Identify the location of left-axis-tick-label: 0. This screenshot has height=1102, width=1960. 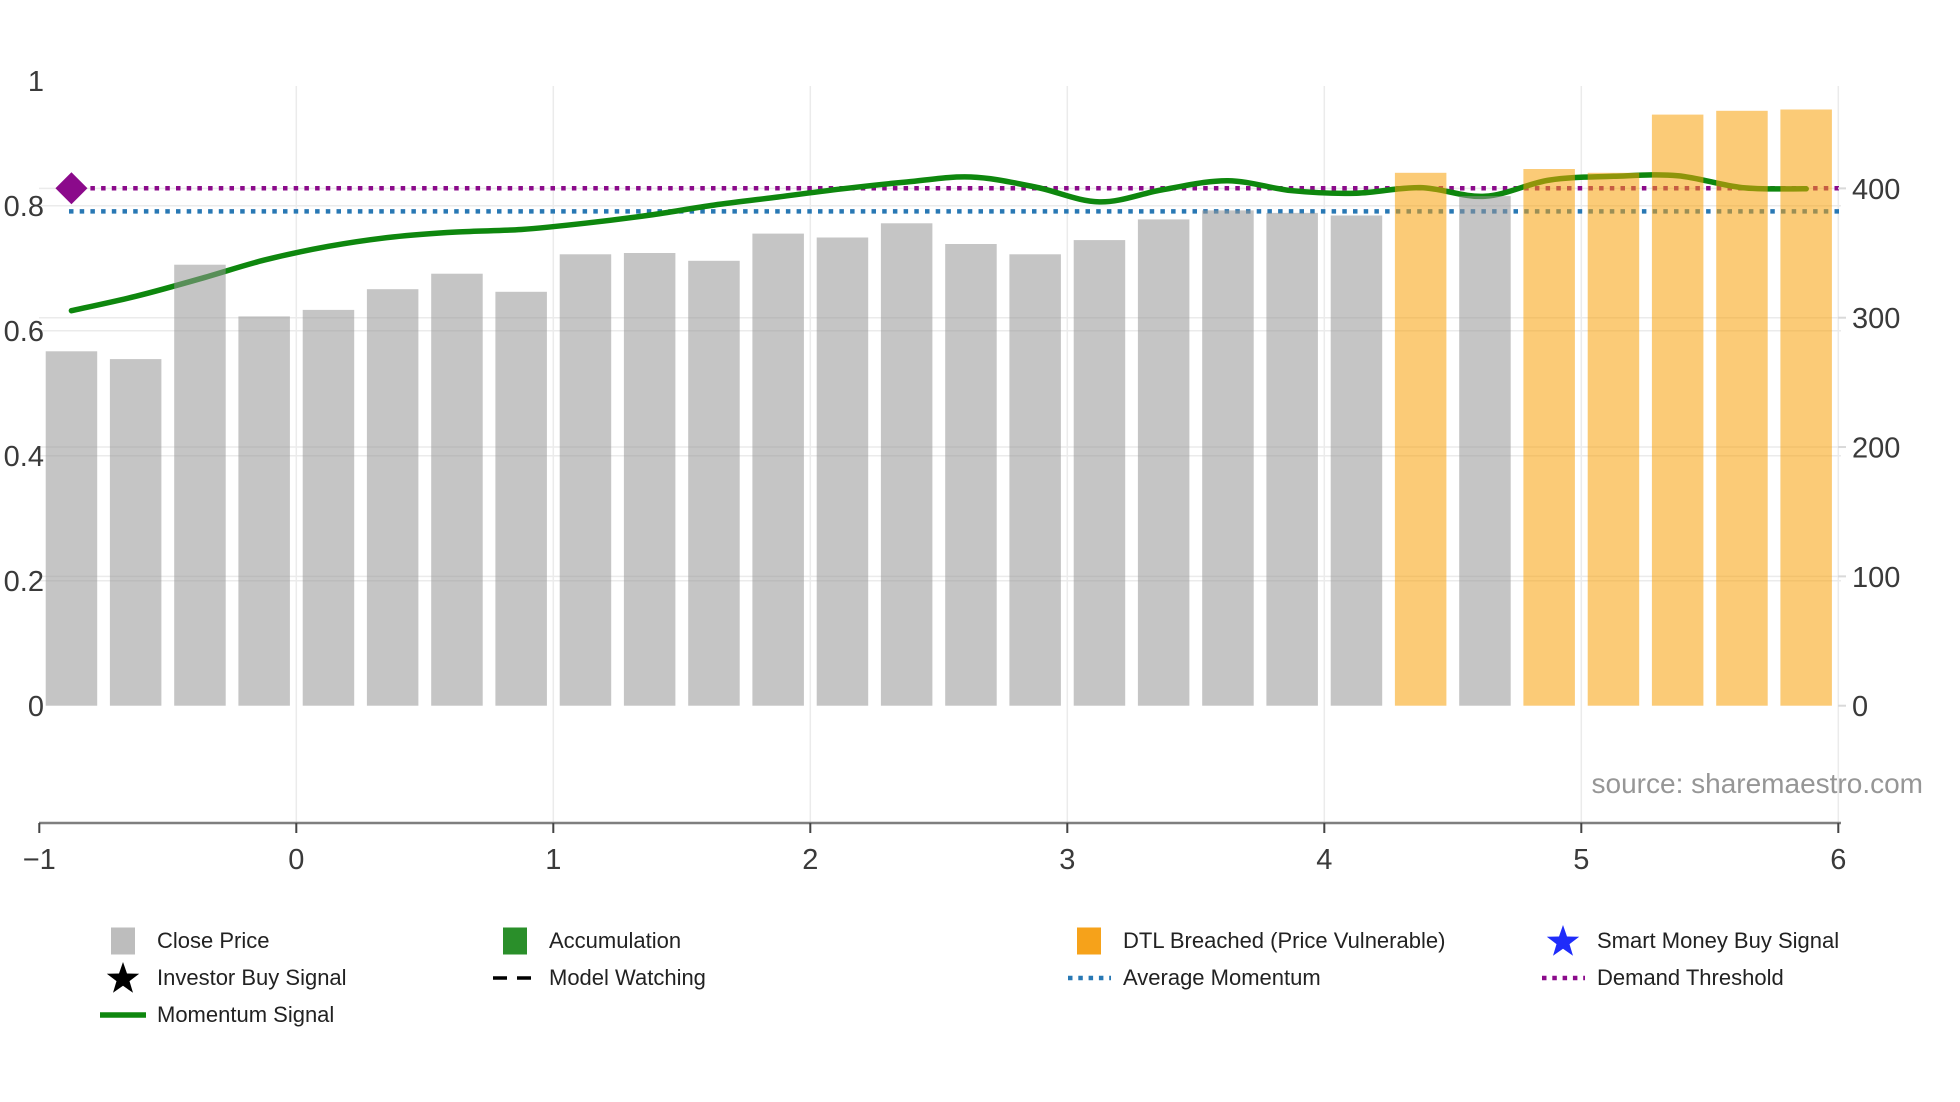
(36, 707).